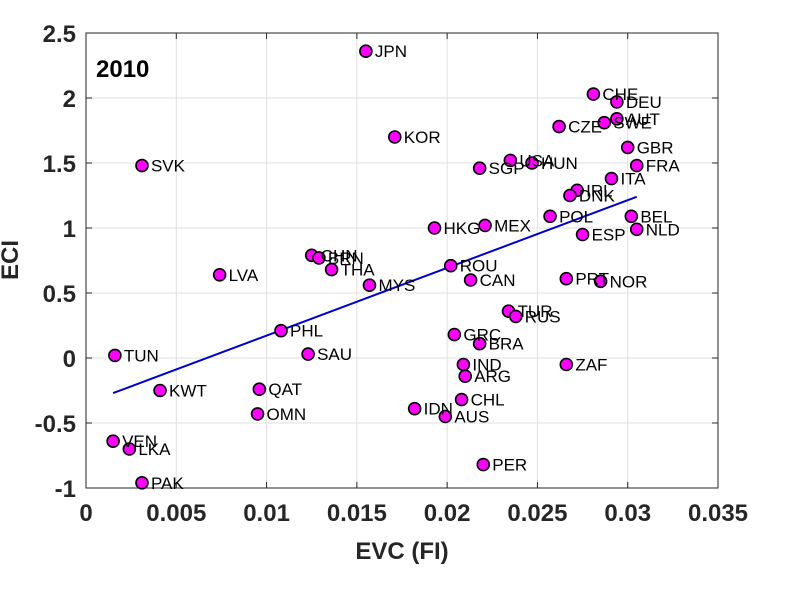 Image resolution: width=793 pixels, height=601 pixels. I want to click on point-label-swe: SWE, so click(632, 123).